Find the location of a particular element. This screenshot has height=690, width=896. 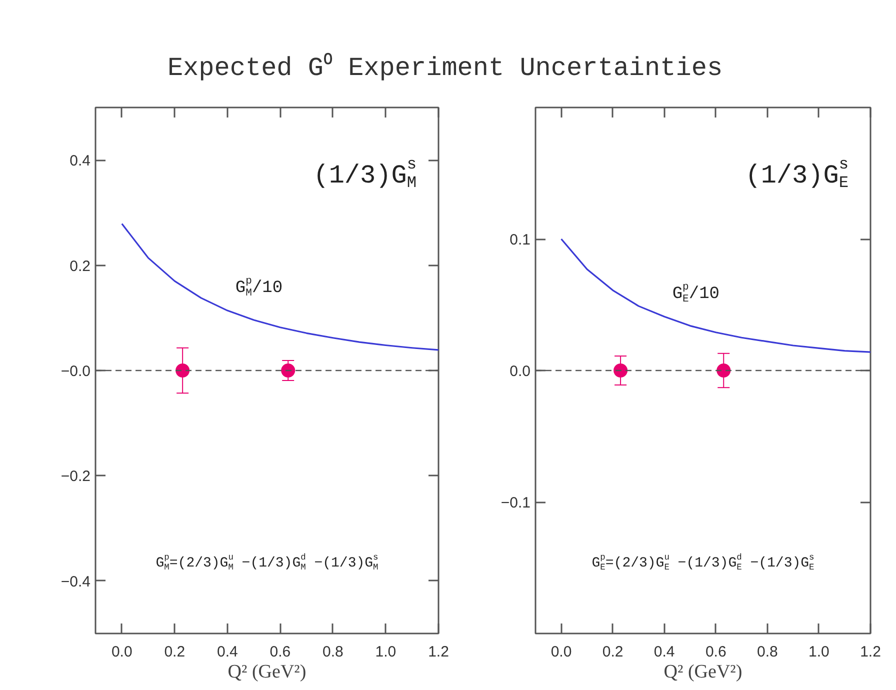

y-tick-label: −0.1 is located at coordinates (515, 503).